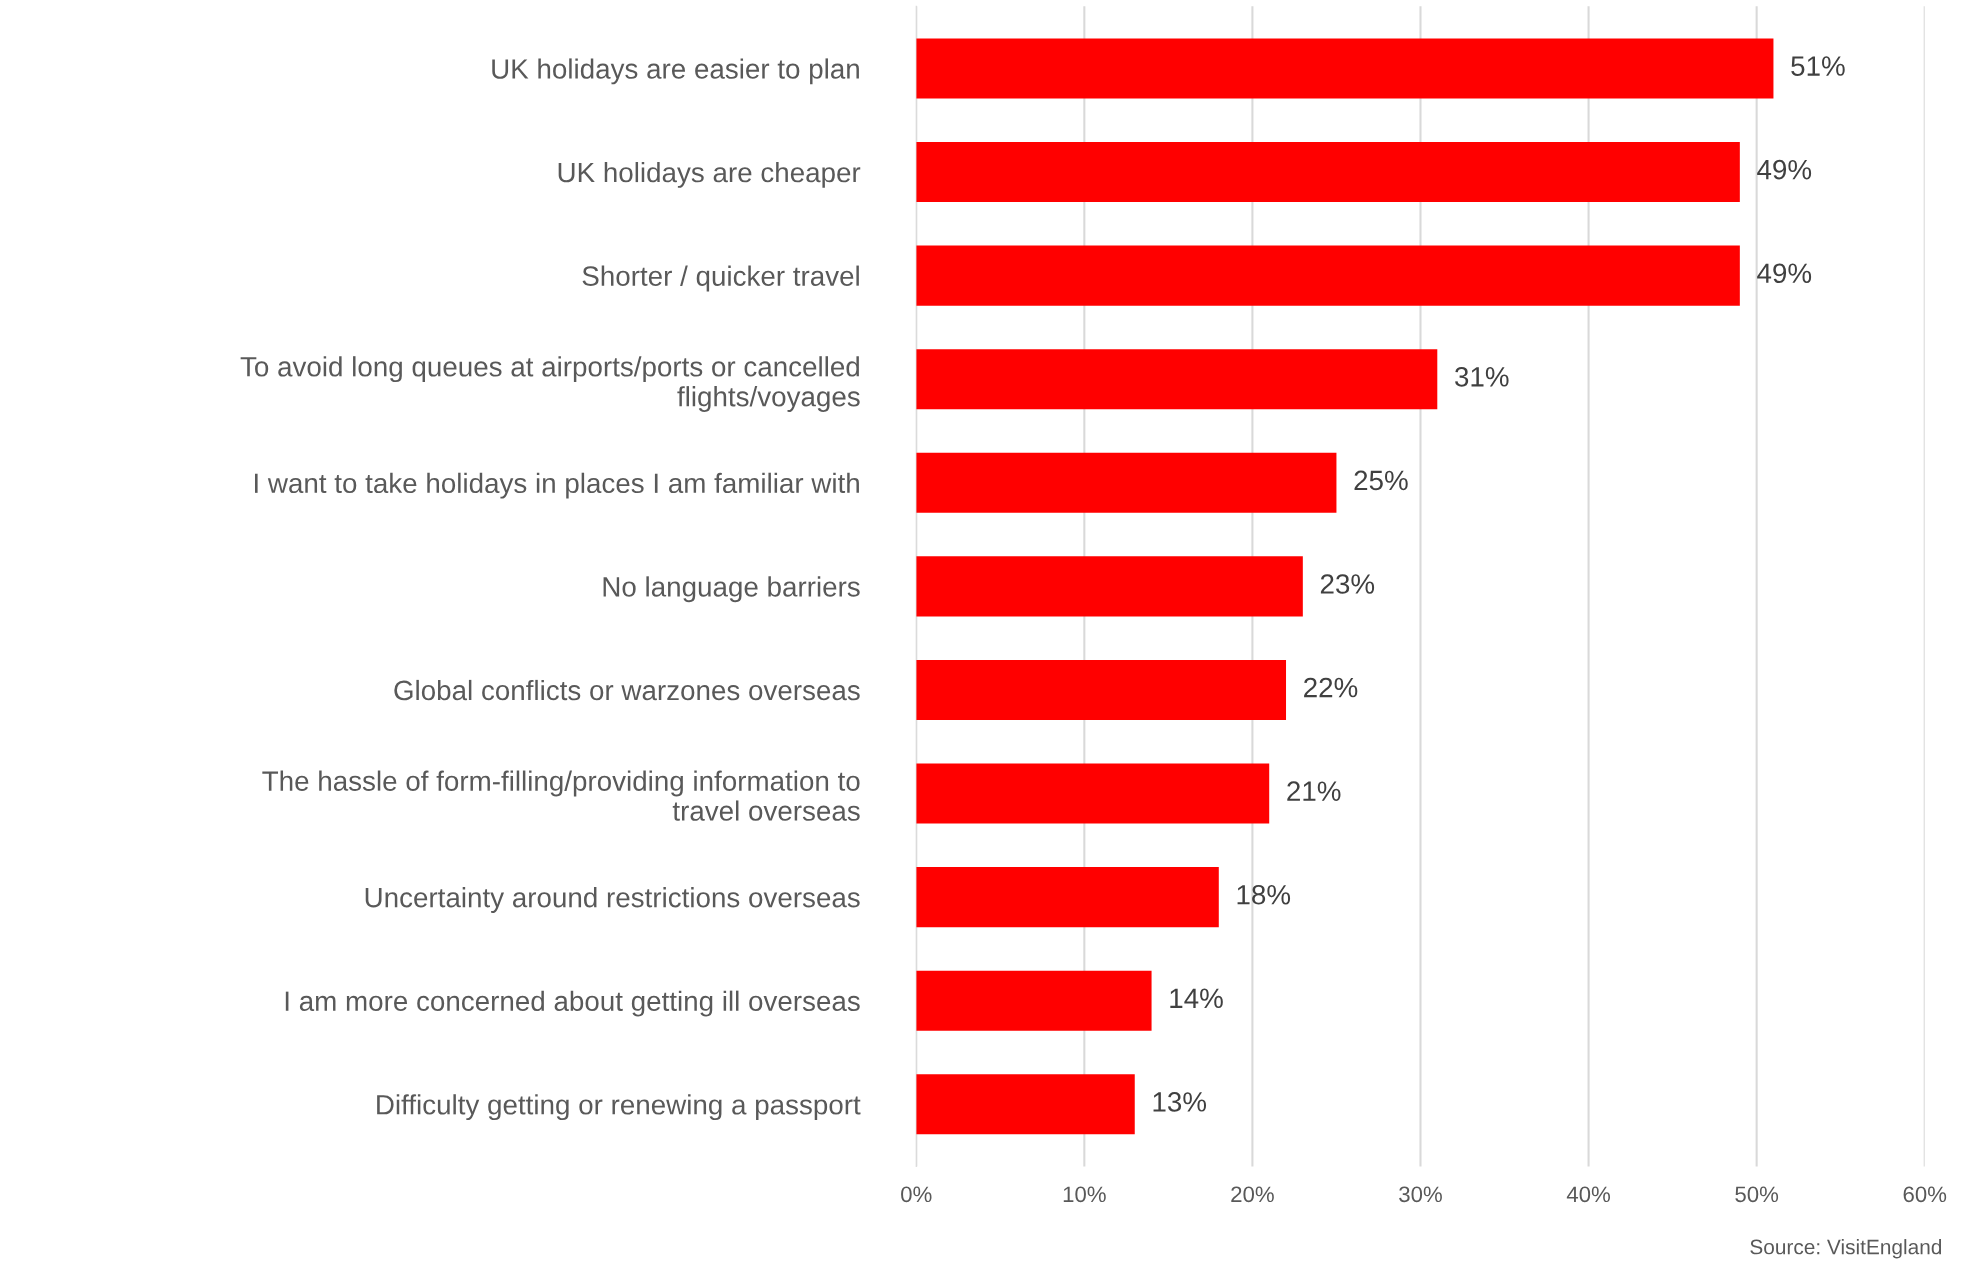  Describe the element at coordinates (709, 174) in the screenshot. I see `y-tick-label: UK holidays are cheaper` at that location.